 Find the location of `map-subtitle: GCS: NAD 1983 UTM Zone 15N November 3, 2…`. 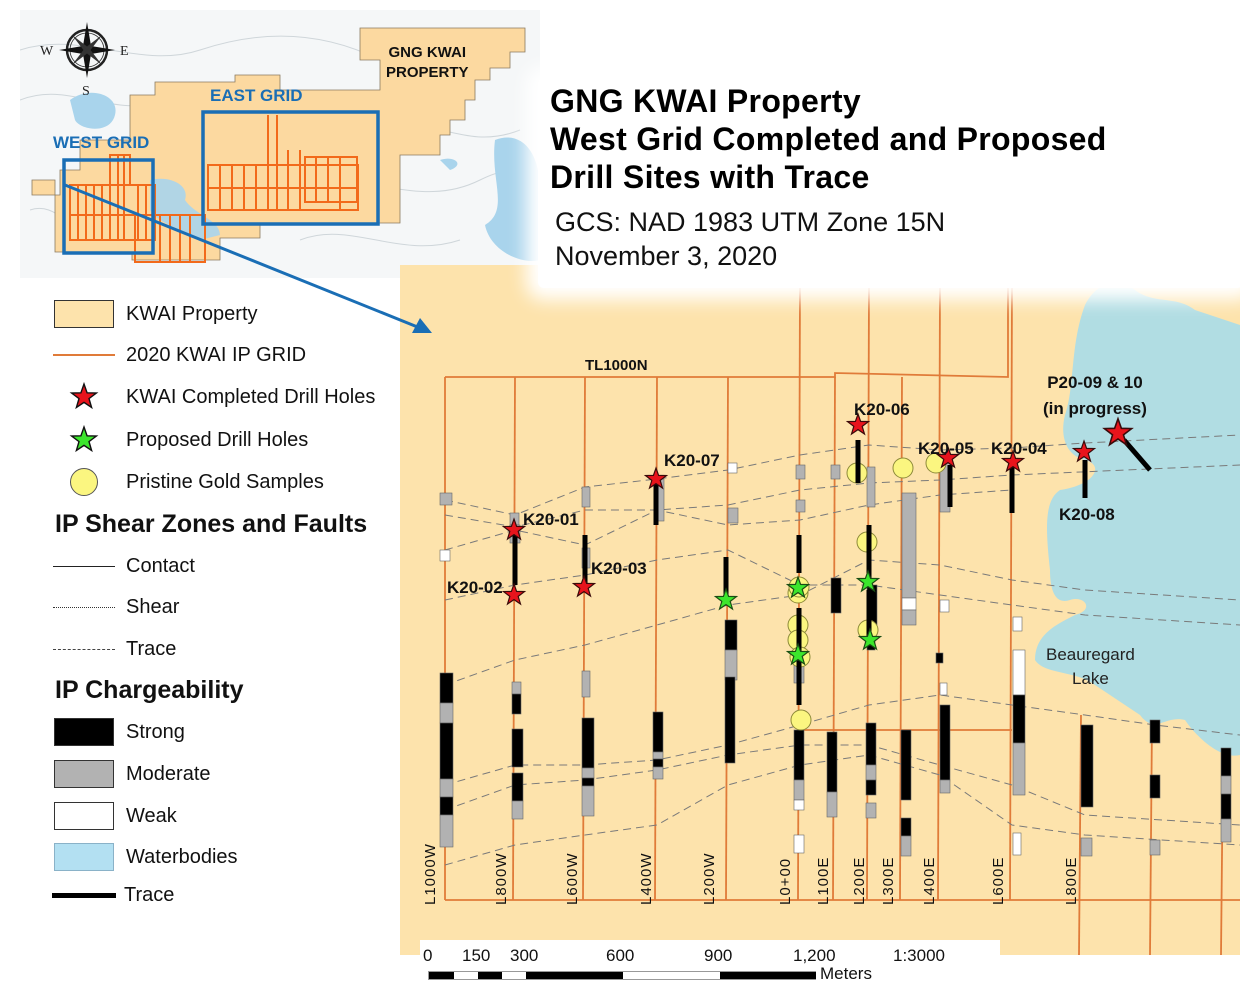

map-subtitle: GCS: NAD 1983 UTM Zone 15N November 3, 2… is located at coordinates (750, 239).